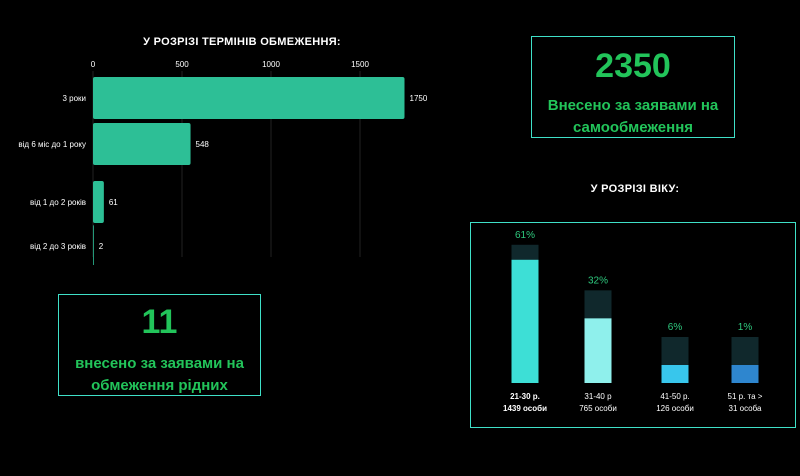 Image resolution: width=800 pixels, height=476 pixels. Describe the element at coordinates (52, 144) in the screenshot. I see `terms-category-label: від 6 міс до 1 року` at that location.